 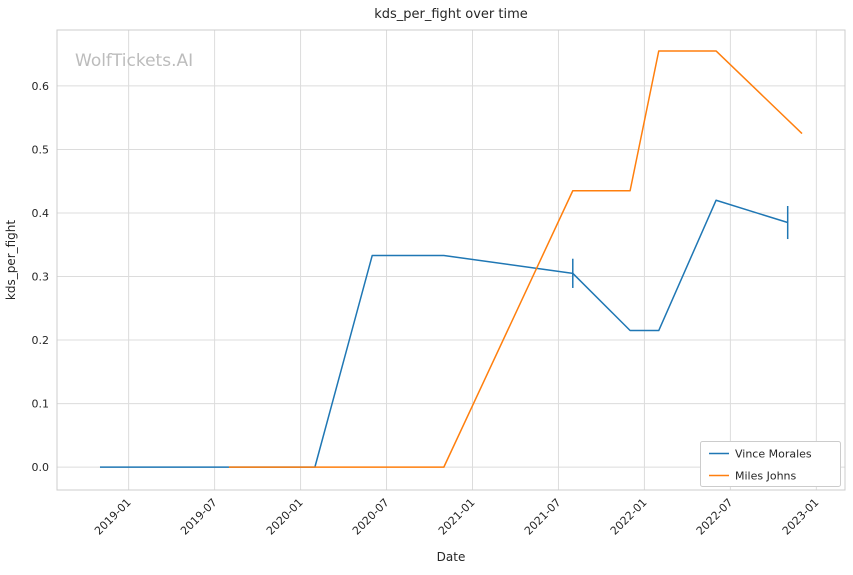 I want to click on chart-title: kds_per_fight over time, so click(x=451, y=14).